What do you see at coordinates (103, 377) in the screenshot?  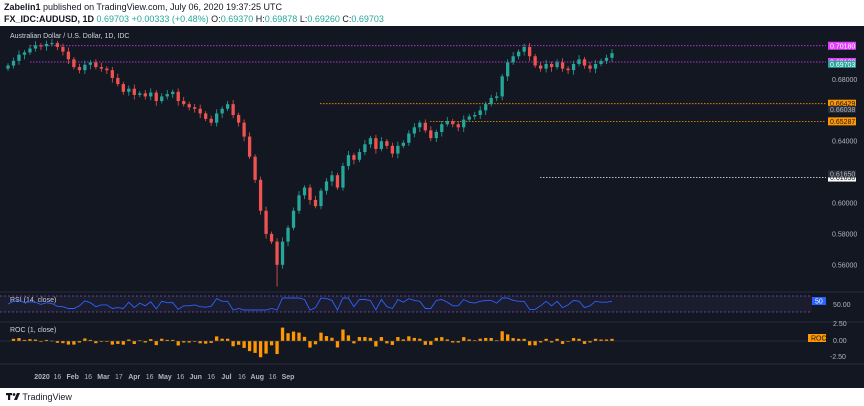 I see `time-tick-label: Mar` at bounding box center [103, 377].